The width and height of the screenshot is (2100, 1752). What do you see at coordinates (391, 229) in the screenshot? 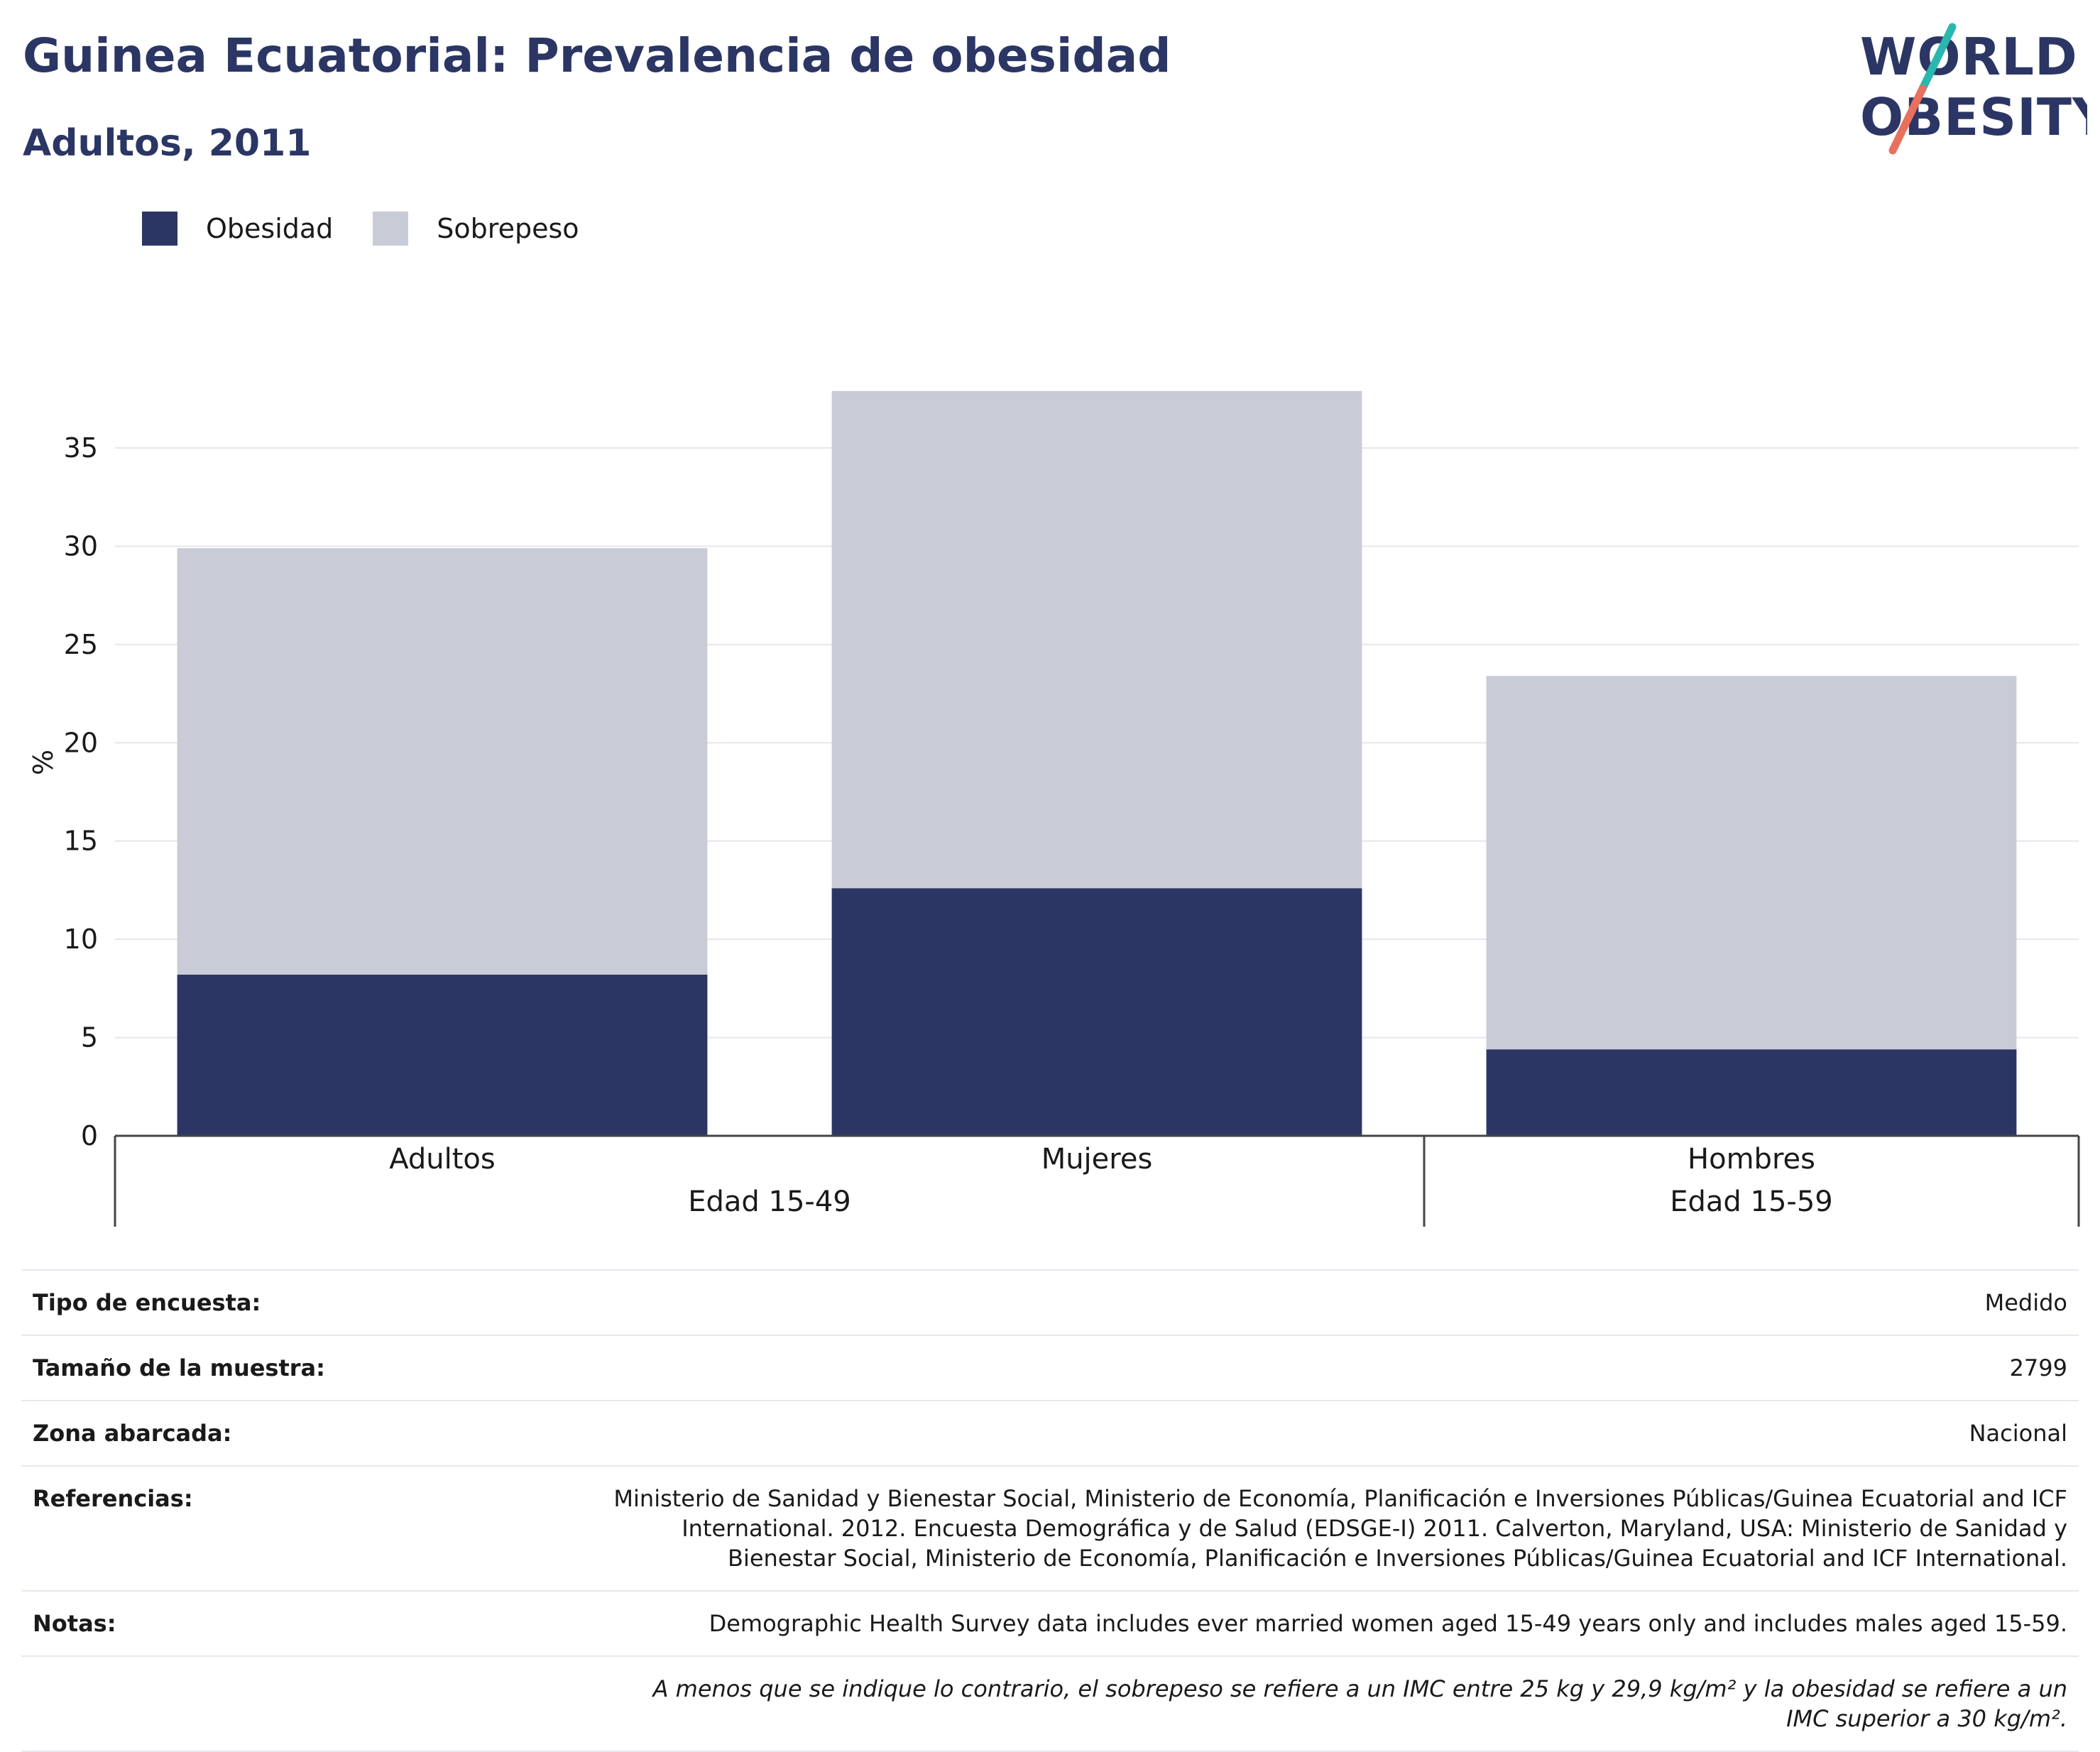
I see `legend-swatch-sobrepeso` at bounding box center [391, 229].